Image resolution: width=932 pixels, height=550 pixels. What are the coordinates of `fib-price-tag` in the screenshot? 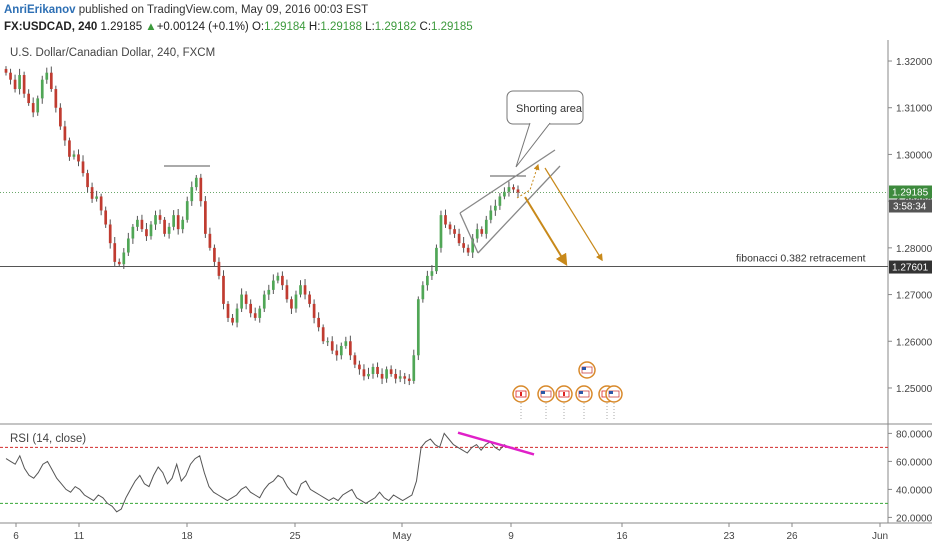 It's located at (910, 267).